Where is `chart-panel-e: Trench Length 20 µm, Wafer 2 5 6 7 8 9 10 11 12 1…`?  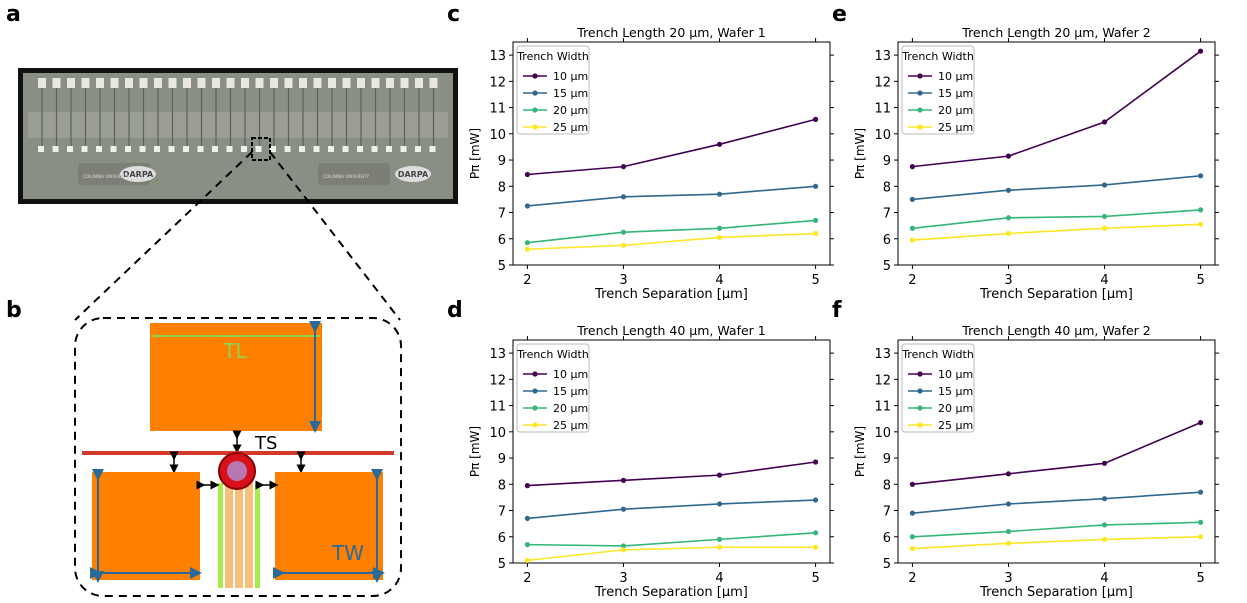
chart-panel-e: Trench Length 20 µm, Wafer 2 5 6 7 8 9 10 11 12 1… is located at coordinates (1036, 162).